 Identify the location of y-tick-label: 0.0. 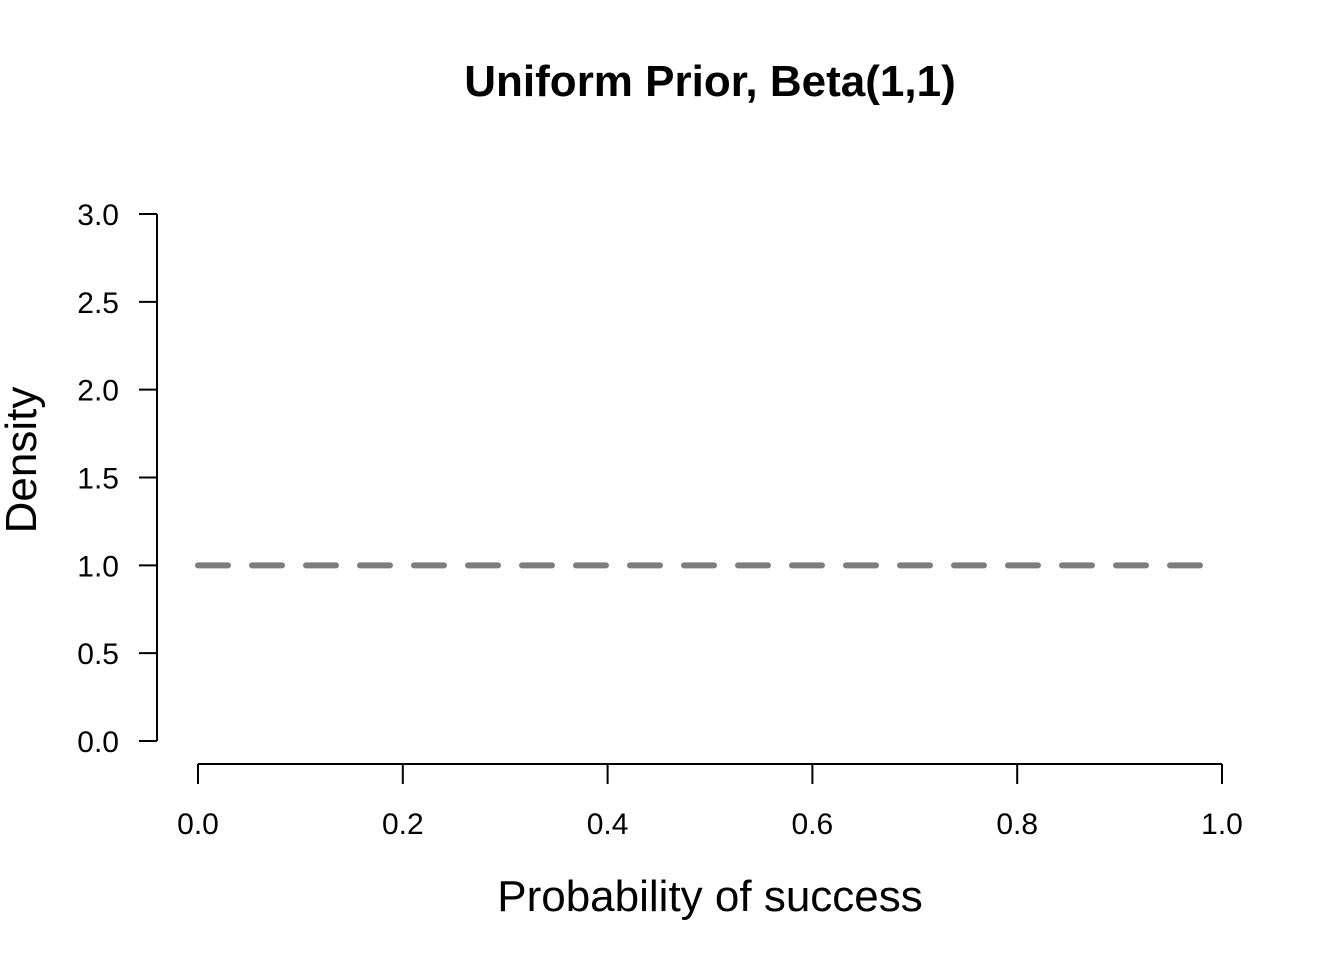
(98, 742).